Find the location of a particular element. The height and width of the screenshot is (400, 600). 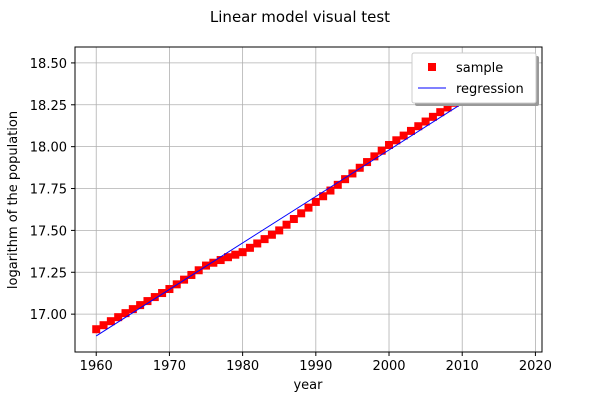

x-tick-label: 1990 is located at coordinates (315, 366).